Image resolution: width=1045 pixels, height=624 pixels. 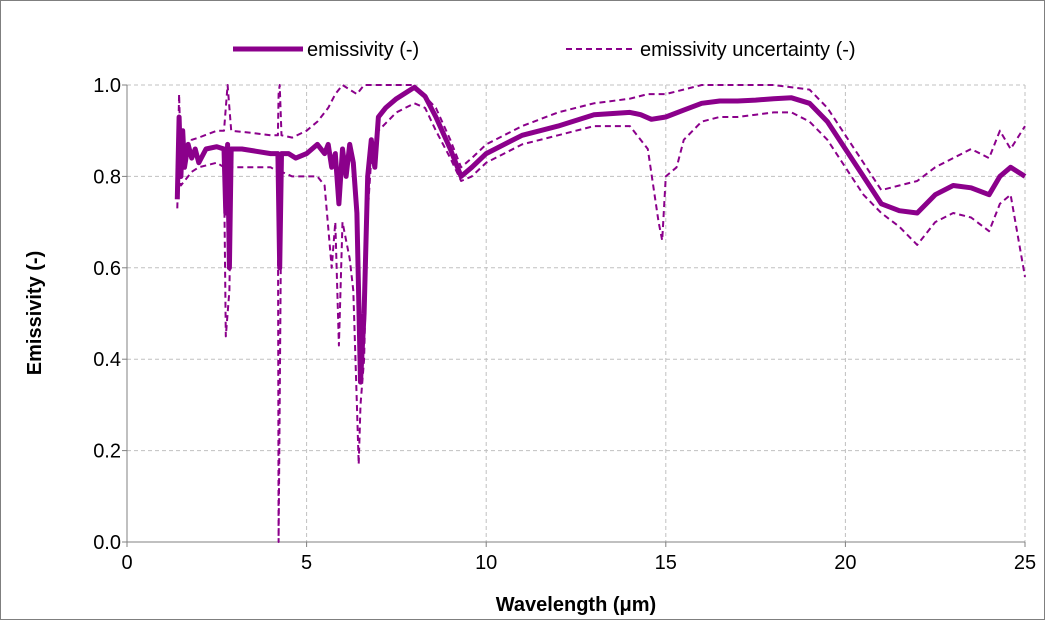 What do you see at coordinates (748, 50) in the screenshot?
I see `legend-label-uncertainty: emissivity uncertainty (-)` at bounding box center [748, 50].